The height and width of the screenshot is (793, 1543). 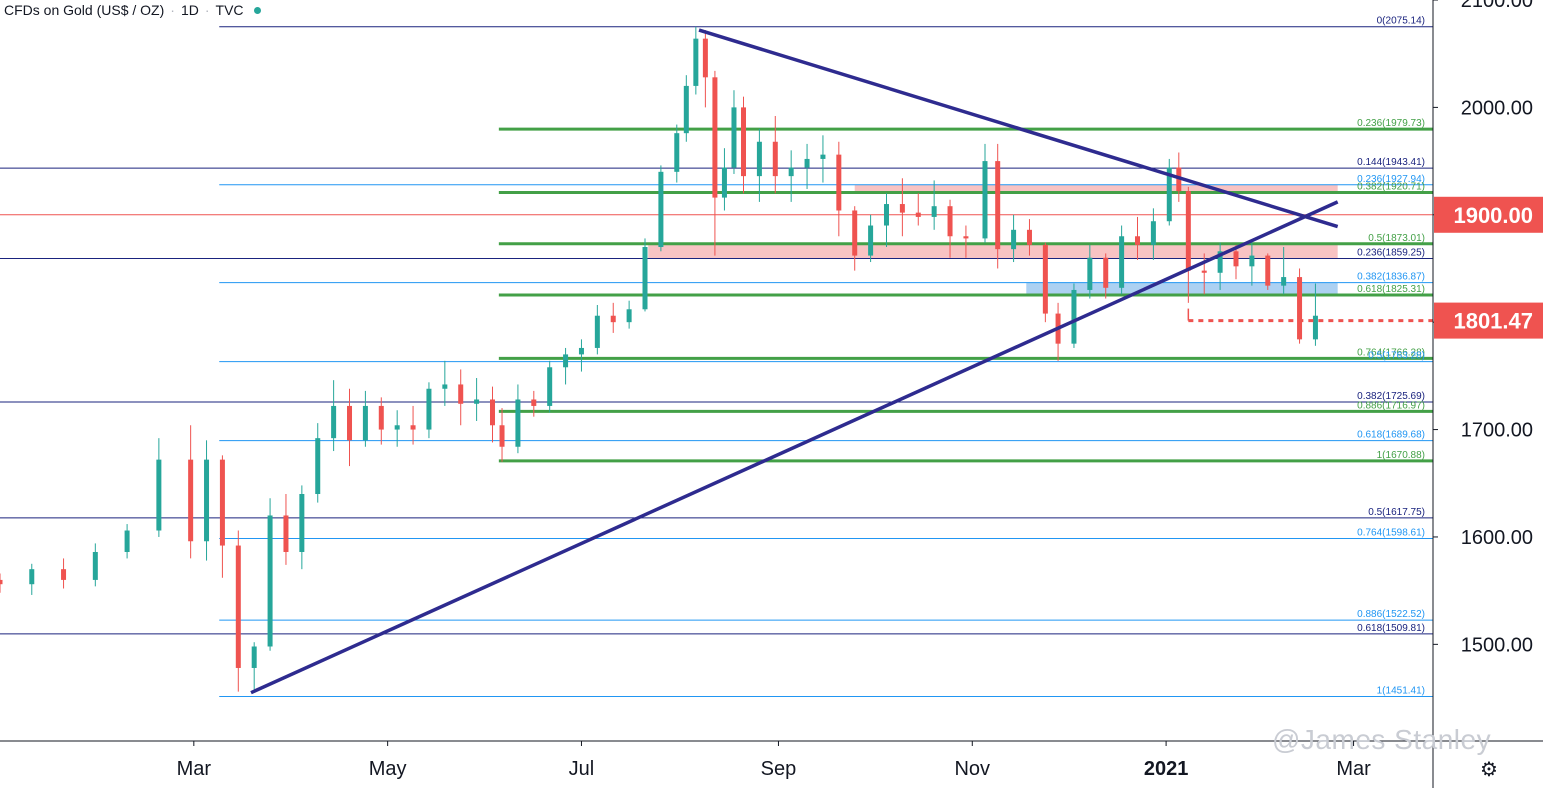 I want to click on source-label: TVC, so click(x=229, y=10).